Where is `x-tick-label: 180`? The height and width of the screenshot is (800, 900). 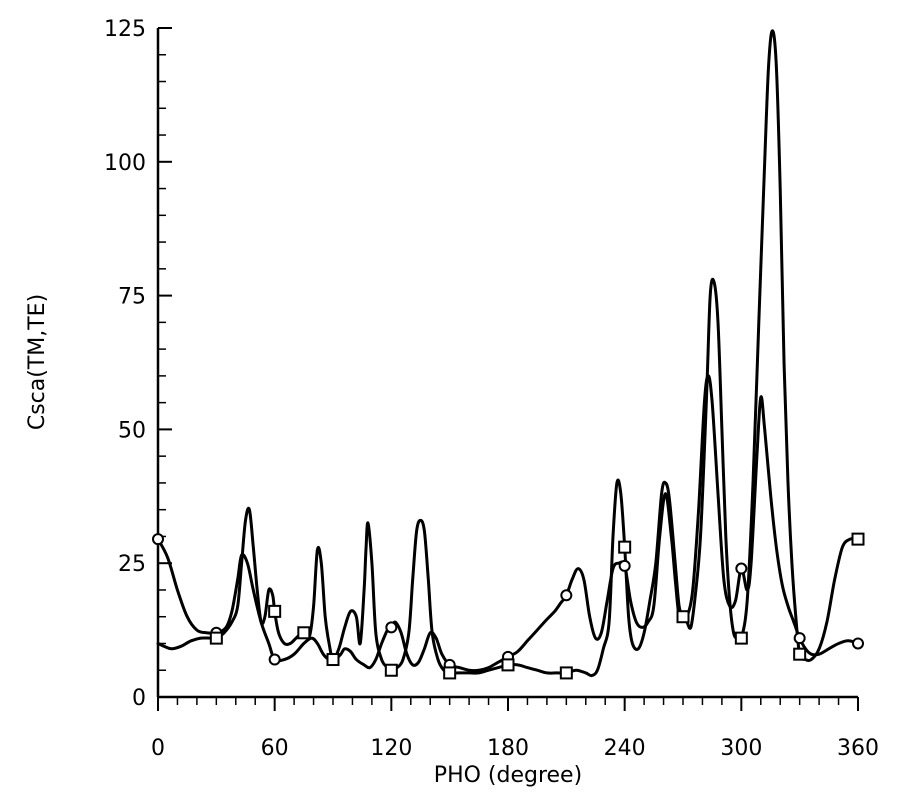
x-tick-label: 180 is located at coordinates (508, 748).